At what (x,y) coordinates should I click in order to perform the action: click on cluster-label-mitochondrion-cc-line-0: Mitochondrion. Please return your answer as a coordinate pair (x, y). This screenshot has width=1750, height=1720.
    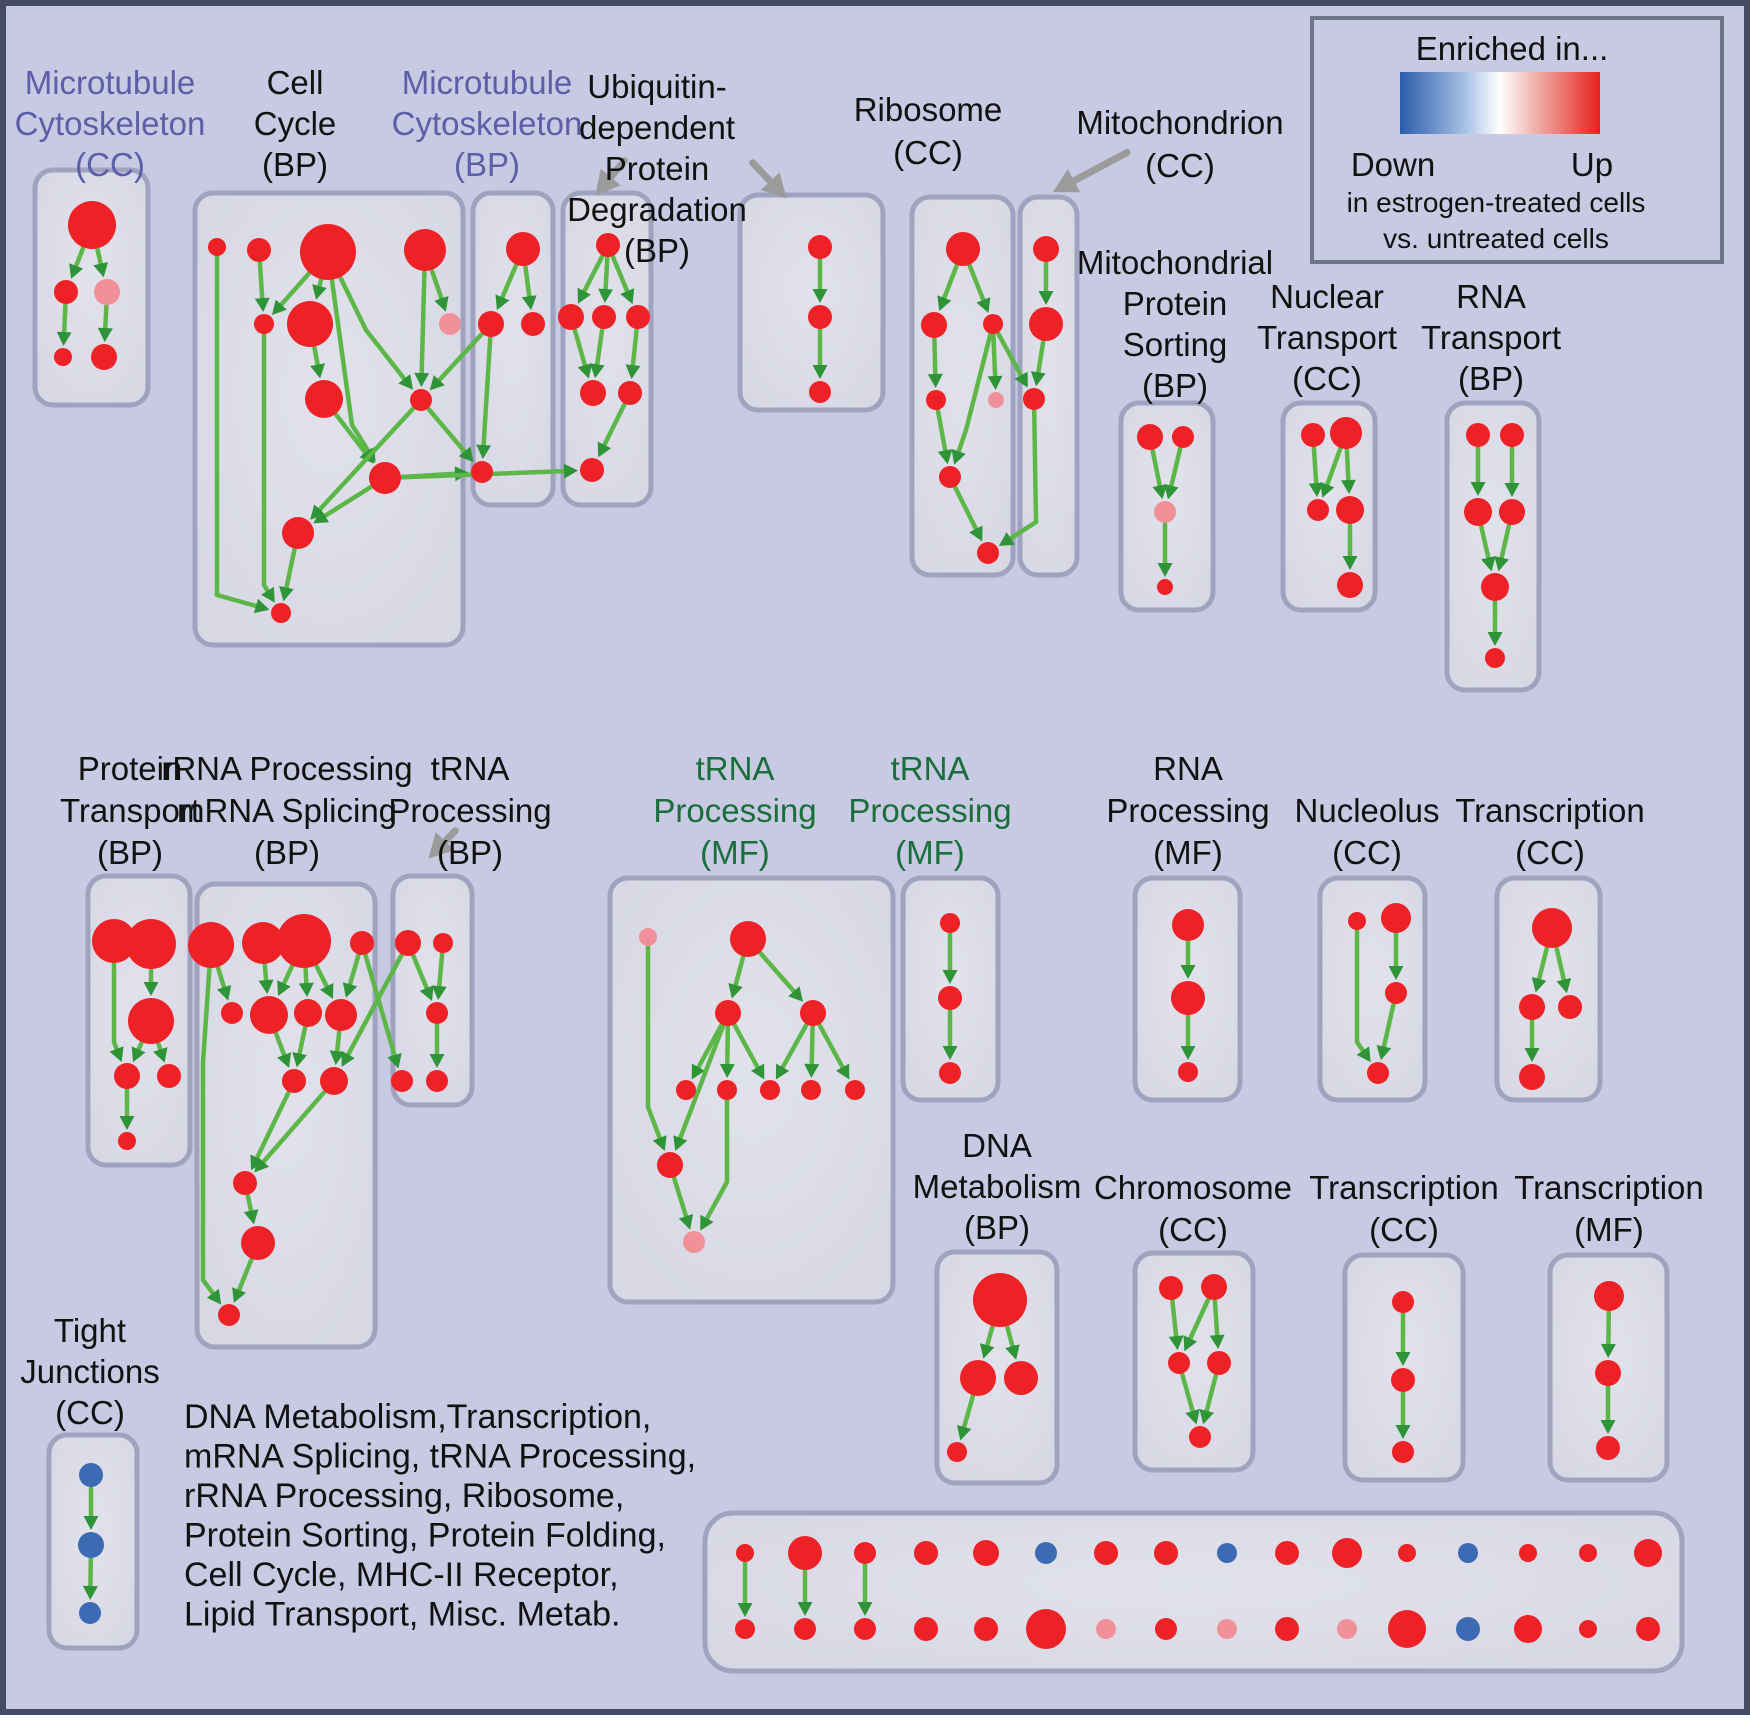
    Looking at the image, I should click on (1179, 122).